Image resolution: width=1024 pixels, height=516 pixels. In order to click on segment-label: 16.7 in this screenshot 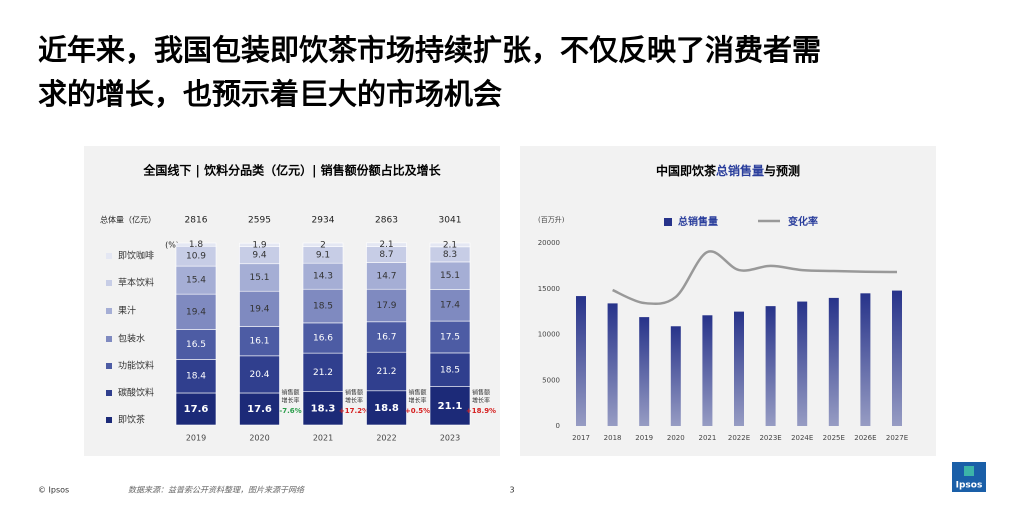, I will do `click(386, 338)`.